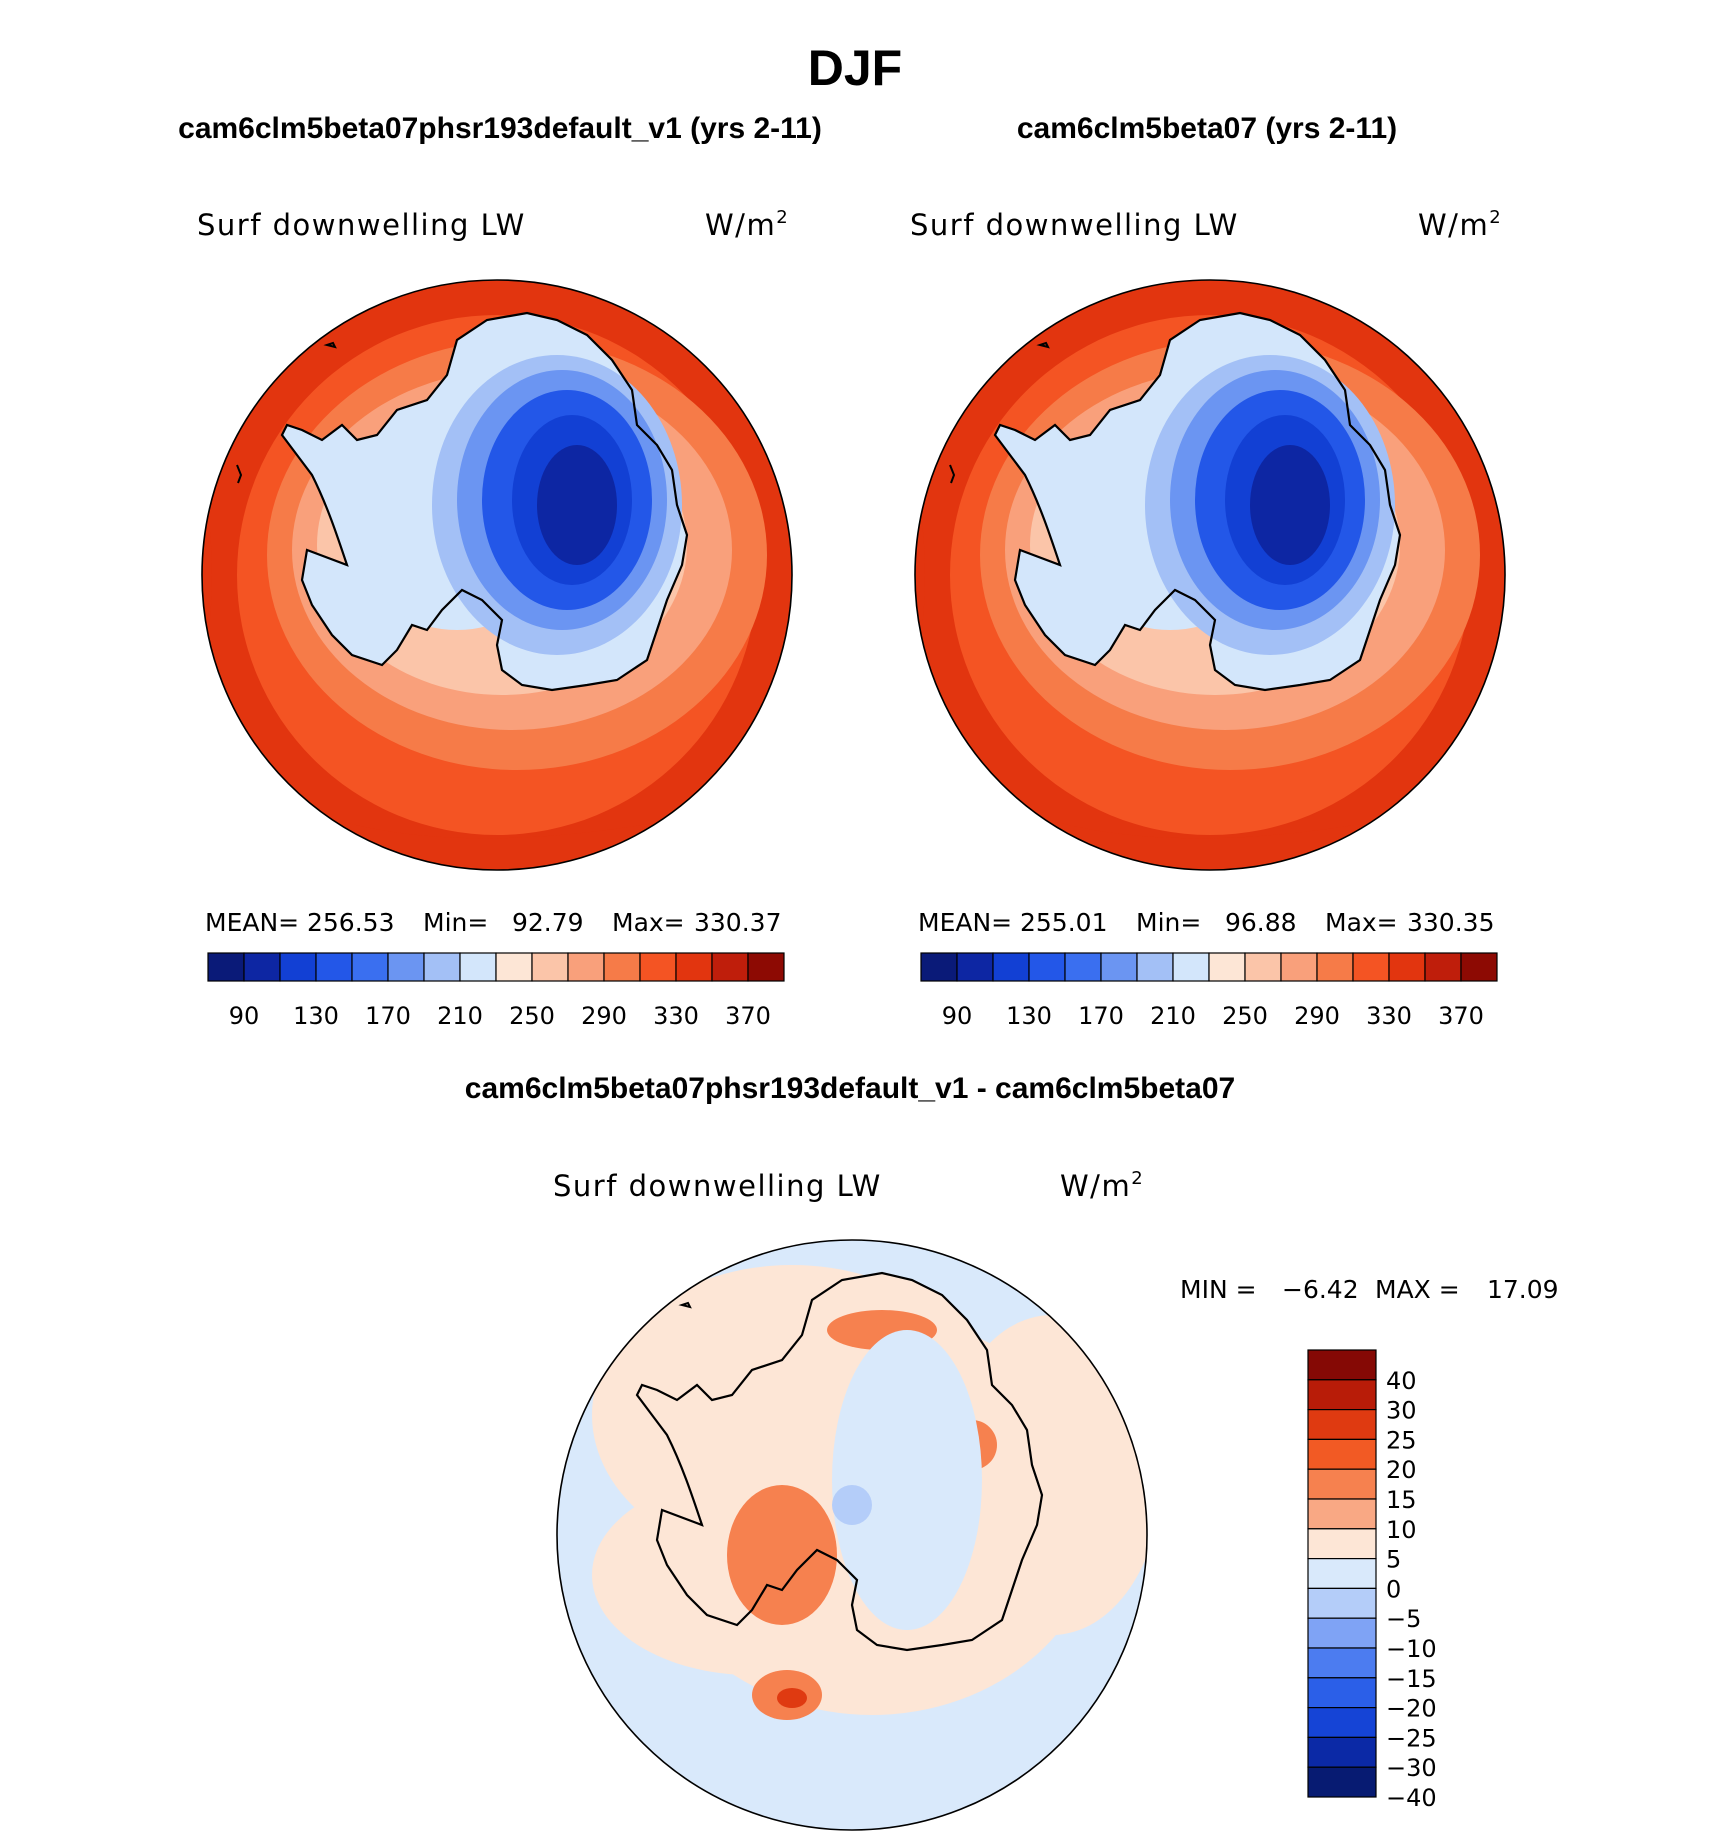  Describe the element at coordinates (1411, 1798) in the screenshot. I see `colorbar-tick-label: −40` at that location.